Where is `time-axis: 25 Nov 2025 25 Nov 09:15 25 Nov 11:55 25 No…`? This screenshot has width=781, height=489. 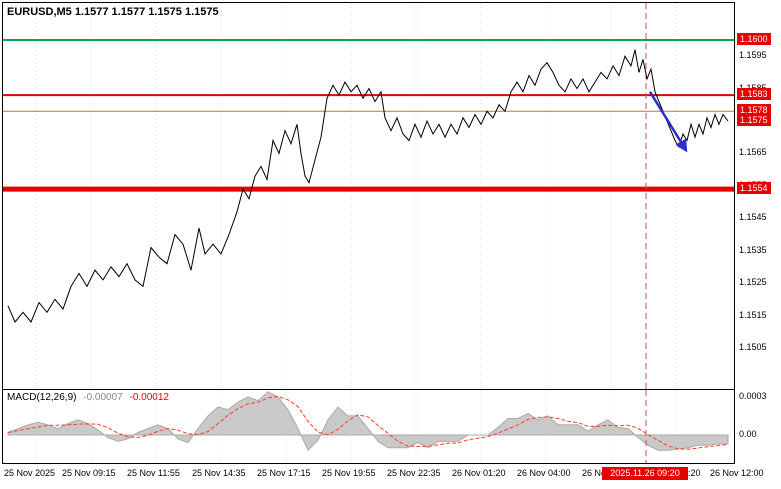
time-axis: 25 Nov 2025 25 Nov 09:15 25 Nov 11:55 25 No… is located at coordinates (391, 475).